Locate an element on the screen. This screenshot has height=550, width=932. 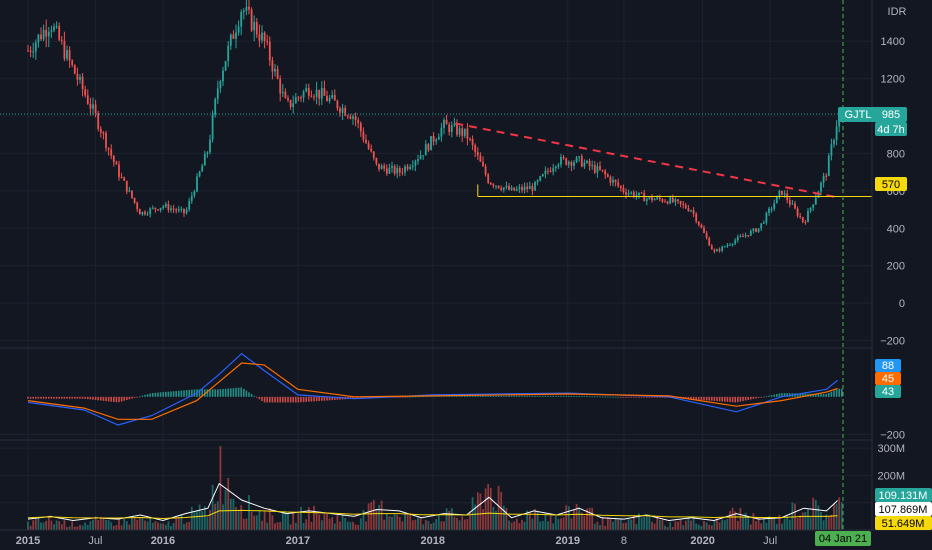
last-price-tag-bg is located at coordinates (891, 114).